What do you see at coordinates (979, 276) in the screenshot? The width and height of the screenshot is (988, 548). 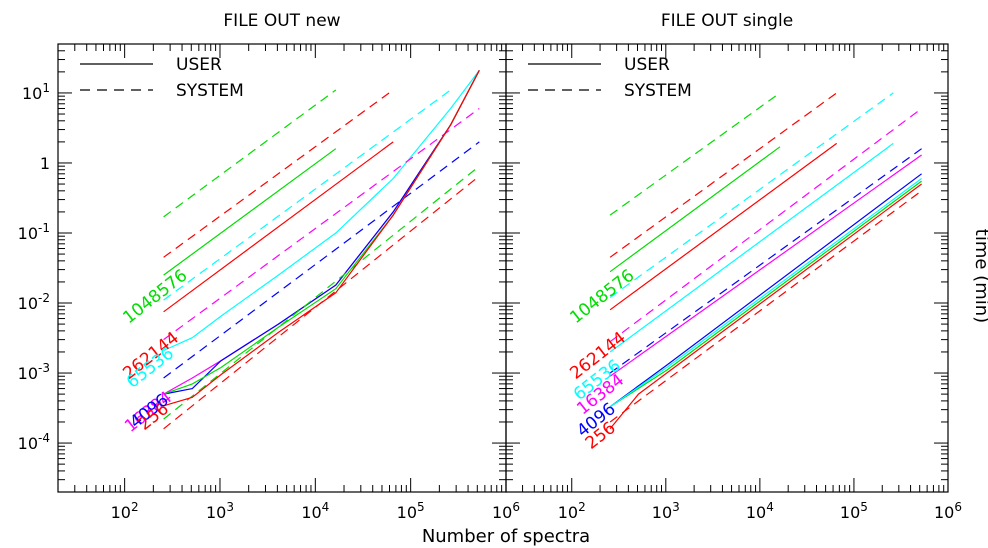 I see `figure-ylabel: time (min)` at bounding box center [979, 276].